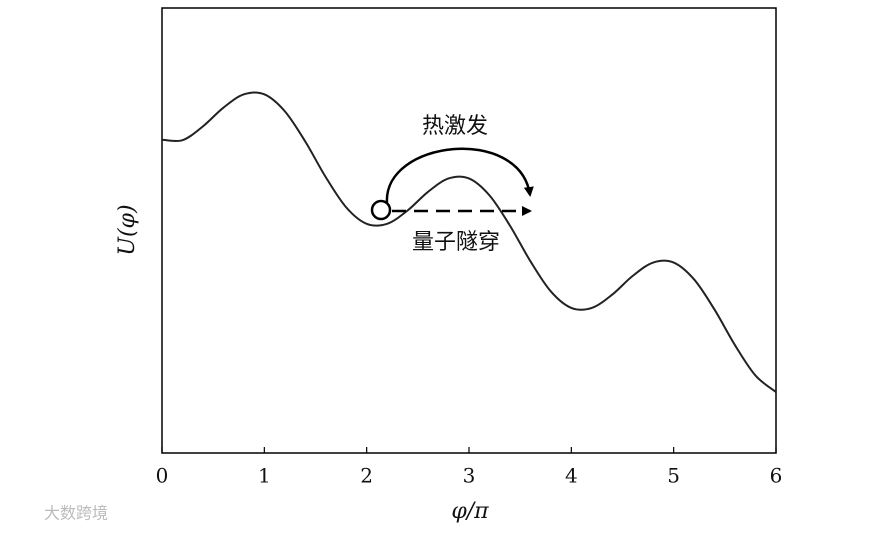 The image size is (894, 535). Describe the element at coordinates (455, 126) in the screenshot. I see `annotation: 热激发` at that location.